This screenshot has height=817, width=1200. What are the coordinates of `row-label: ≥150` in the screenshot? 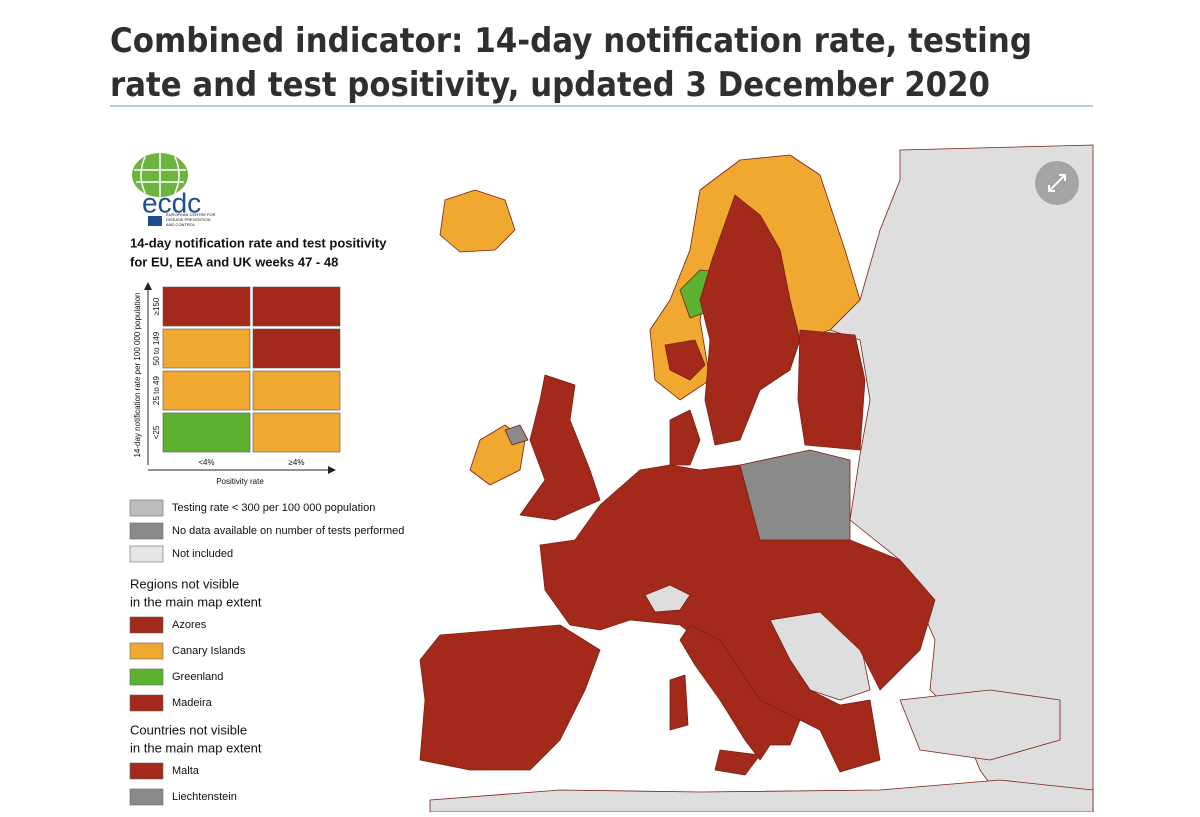 It's located at (156, 306).